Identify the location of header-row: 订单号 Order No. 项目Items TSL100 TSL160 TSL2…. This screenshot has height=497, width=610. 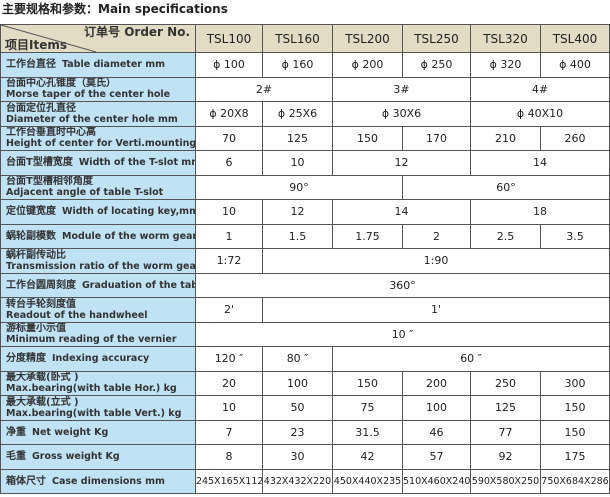
(305, 38).